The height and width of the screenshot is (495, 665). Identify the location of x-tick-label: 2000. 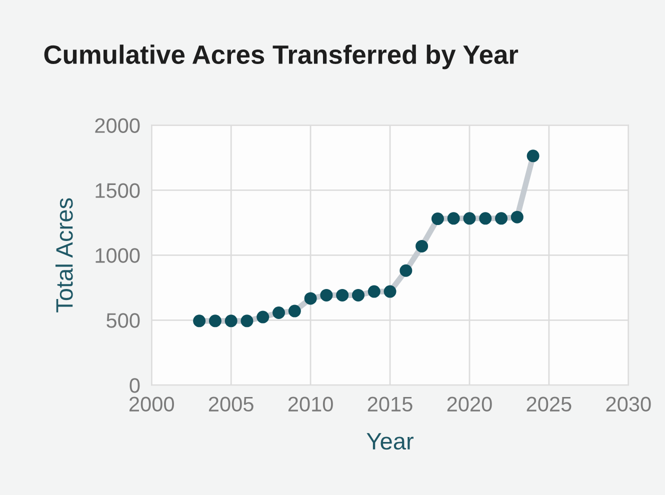
(152, 404).